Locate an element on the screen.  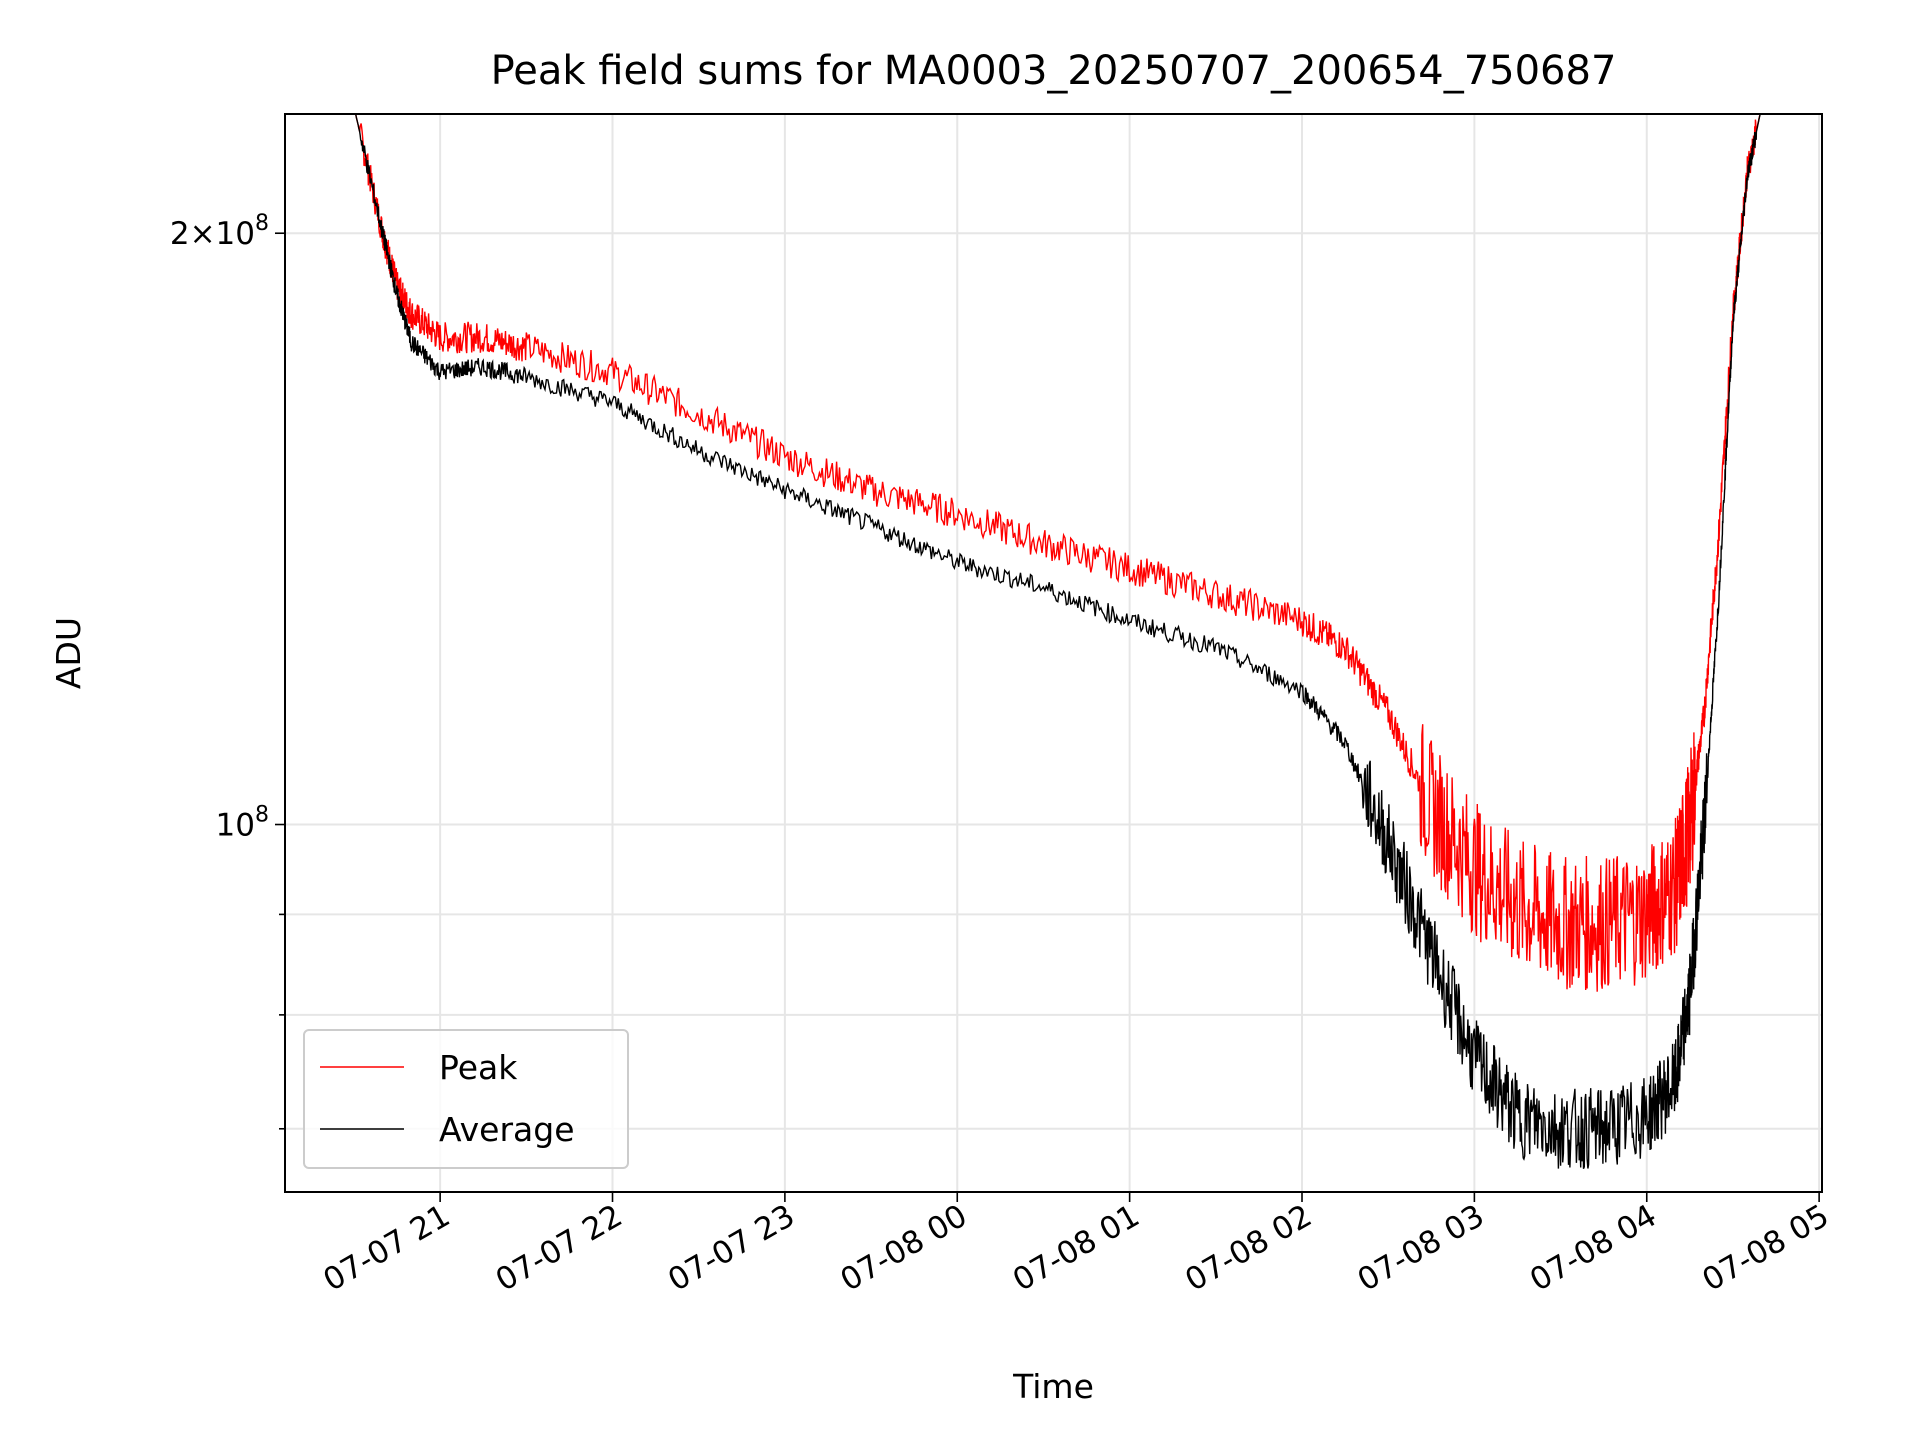
x-tick-label: 07-07 22 is located at coordinates (559, 1248).